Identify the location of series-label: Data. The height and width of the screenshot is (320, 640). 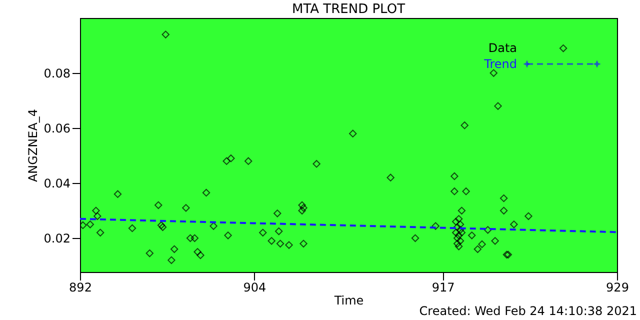
(502, 48).